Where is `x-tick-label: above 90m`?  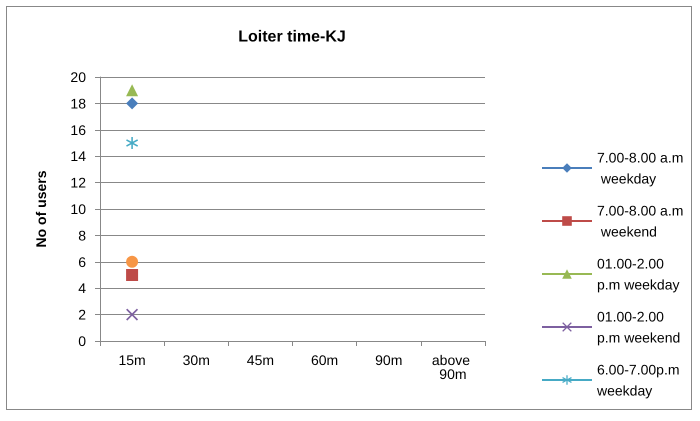
x-tick-label: above 90m is located at coordinates (453, 367).